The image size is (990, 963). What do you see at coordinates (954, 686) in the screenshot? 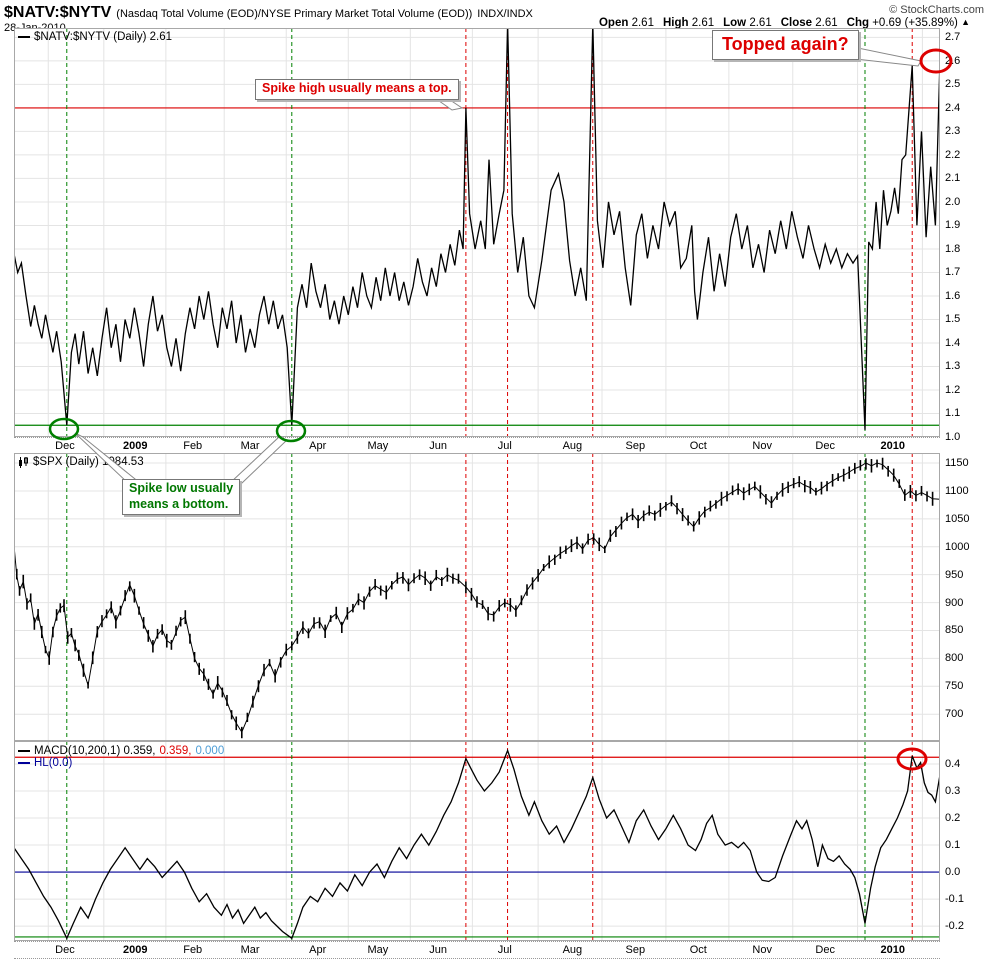
I see `y-axis-label: 750` at bounding box center [954, 686].